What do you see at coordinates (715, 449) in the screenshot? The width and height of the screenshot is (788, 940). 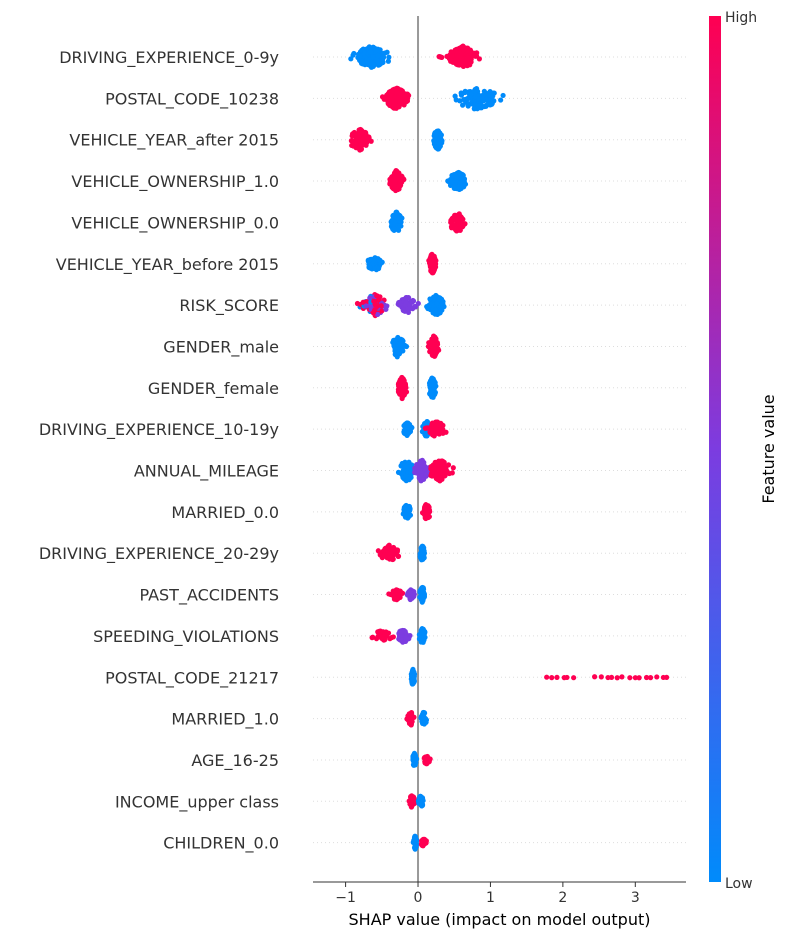 I see `colorbar-gradient` at bounding box center [715, 449].